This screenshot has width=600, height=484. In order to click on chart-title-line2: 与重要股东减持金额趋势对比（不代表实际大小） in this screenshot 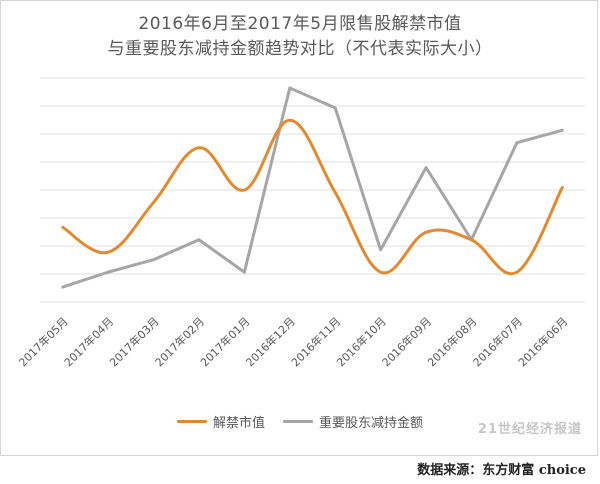, I will do `click(300, 49)`.